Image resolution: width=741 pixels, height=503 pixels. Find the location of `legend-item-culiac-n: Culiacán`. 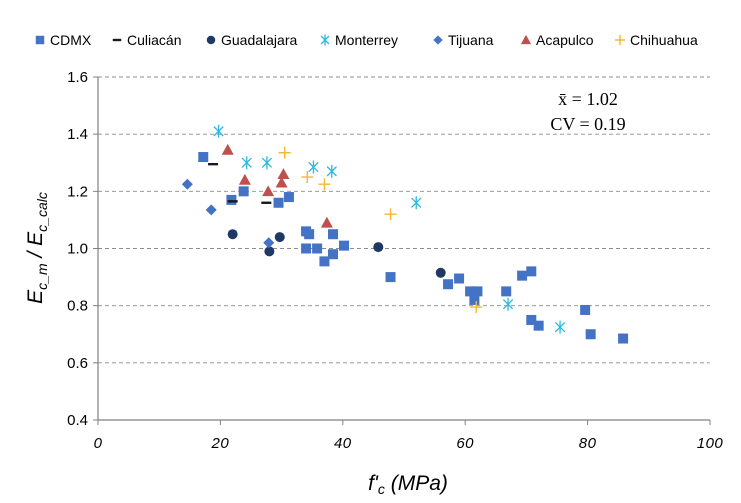

legend-item-culiac-n: Culiacán is located at coordinates (146, 40).